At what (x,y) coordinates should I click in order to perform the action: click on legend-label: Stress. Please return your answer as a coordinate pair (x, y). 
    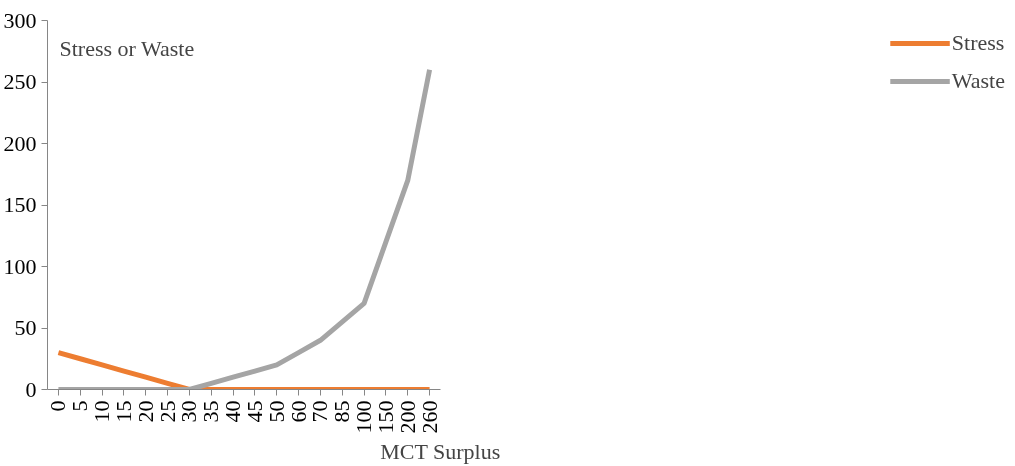
    Looking at the image, I should click on (978, 43).